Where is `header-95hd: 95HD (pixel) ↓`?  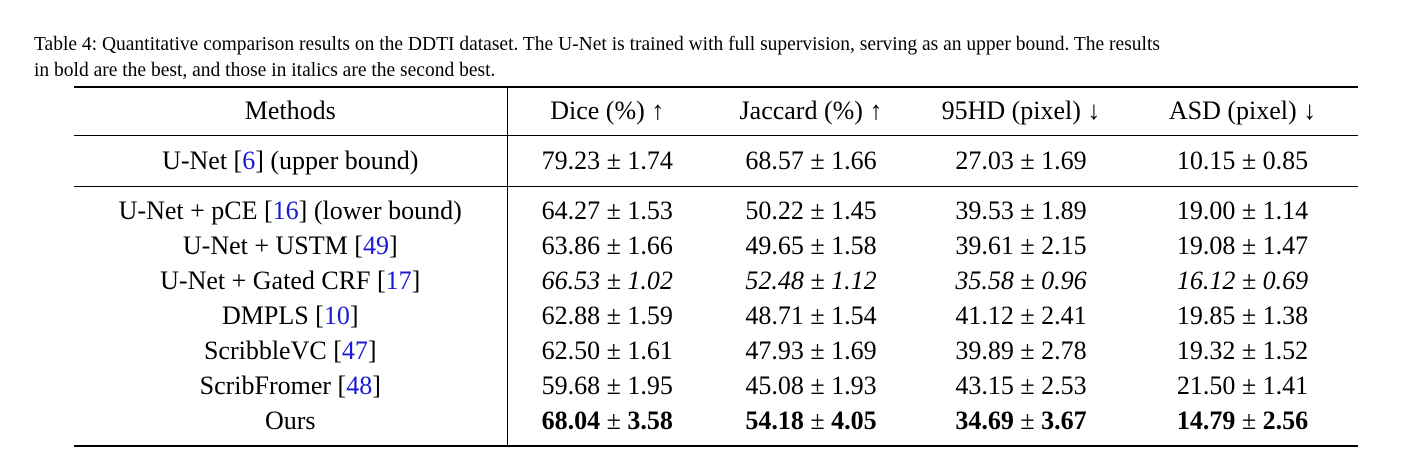
header-95hd: 95HD (pixel) ↓ is located at coordinates (1021, 111).